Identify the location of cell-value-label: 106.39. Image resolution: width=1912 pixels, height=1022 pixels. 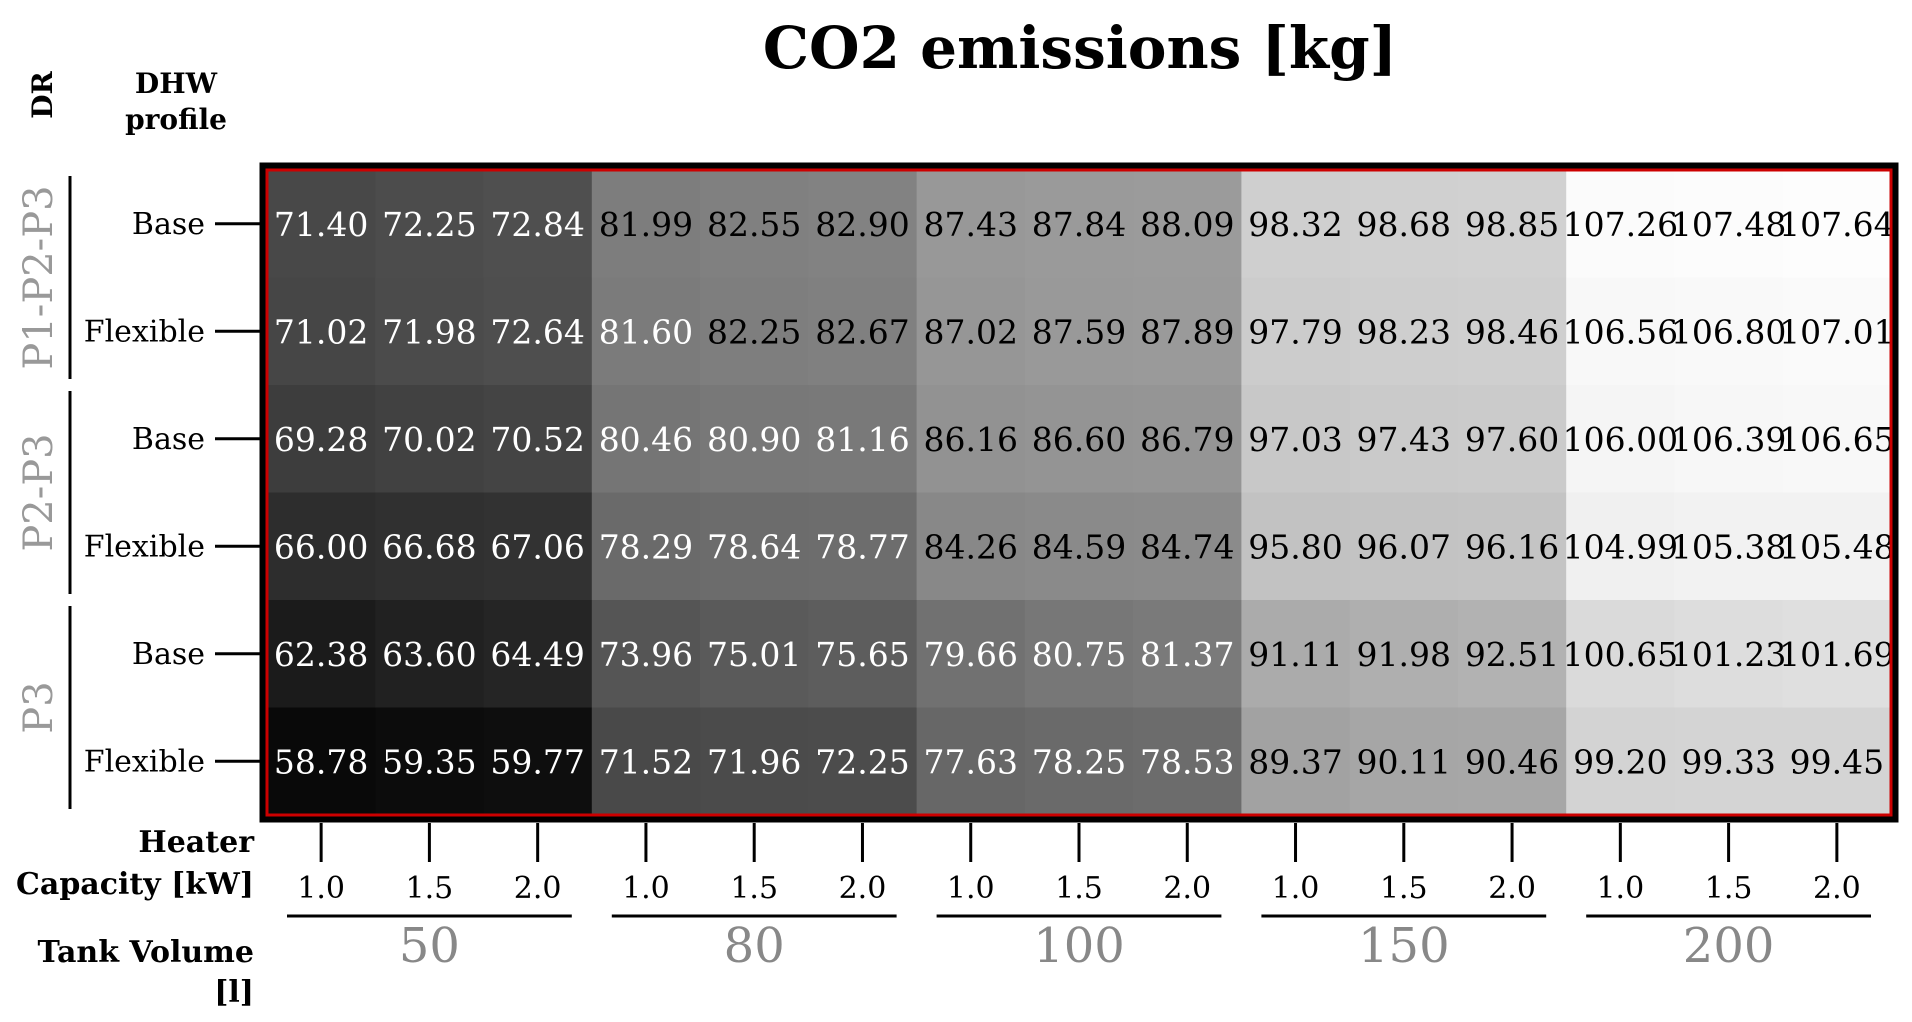
(1728, 439).